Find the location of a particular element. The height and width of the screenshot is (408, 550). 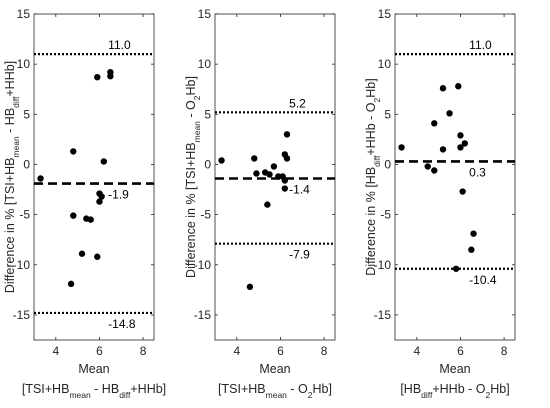

lower-limit-label: -14.8 is located at coordinates (122, 324).